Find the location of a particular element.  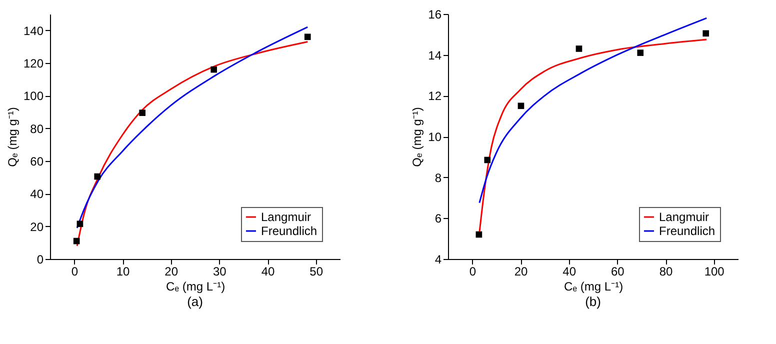

x-tick-label: 50 is located at coordinates (317, 271).